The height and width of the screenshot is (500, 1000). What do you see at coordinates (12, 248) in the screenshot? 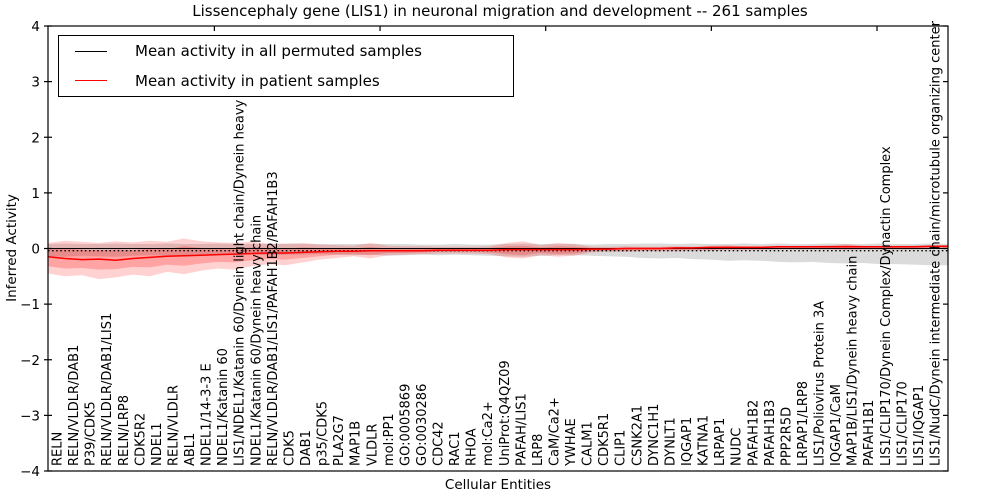
I see `y-axis-label: Inferred Activity` at bounding box center [12, 248].